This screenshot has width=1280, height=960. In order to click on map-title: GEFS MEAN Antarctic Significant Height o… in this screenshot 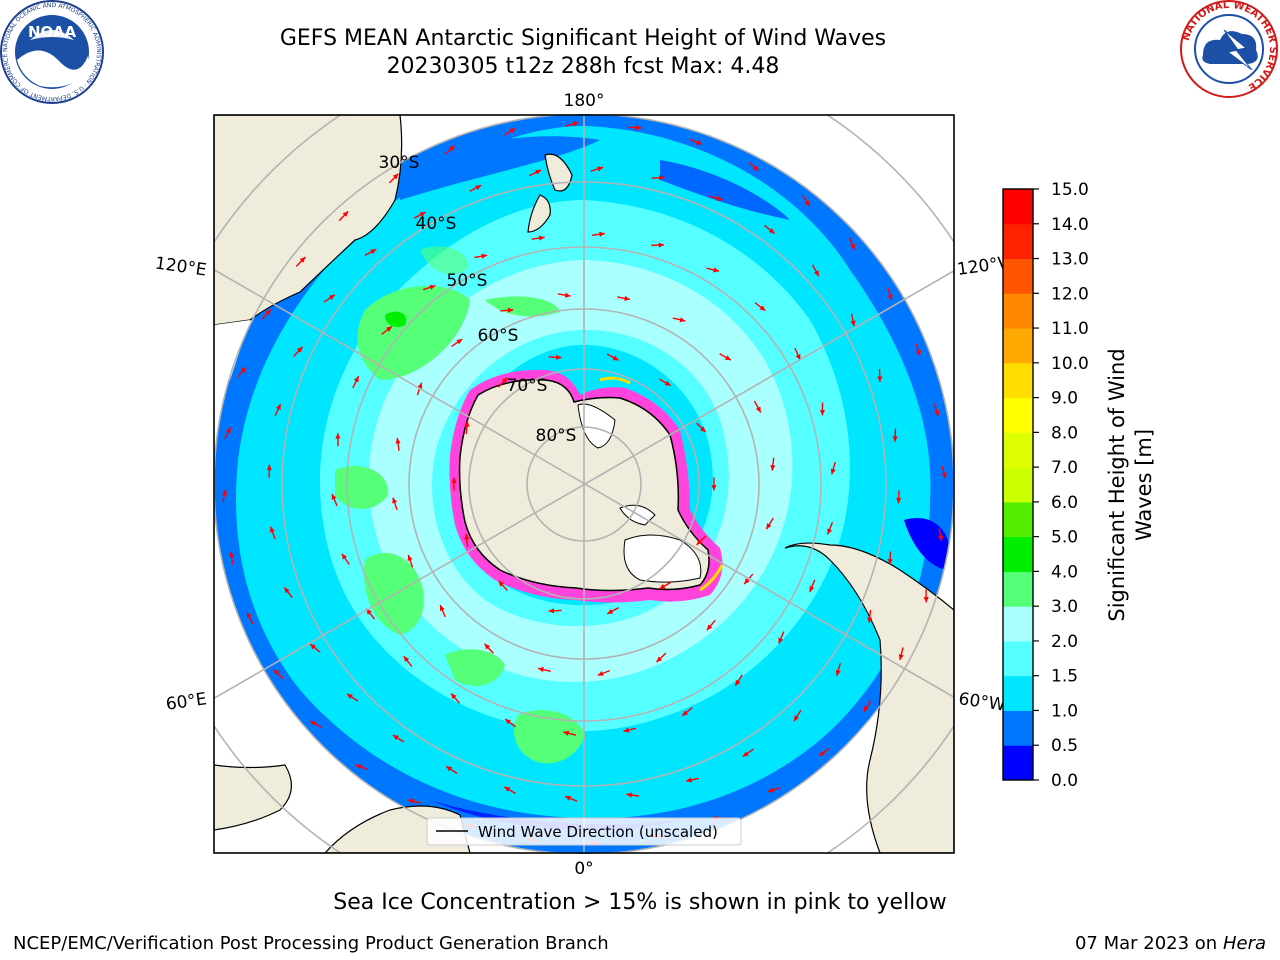, I will do `click(583, 38)`.